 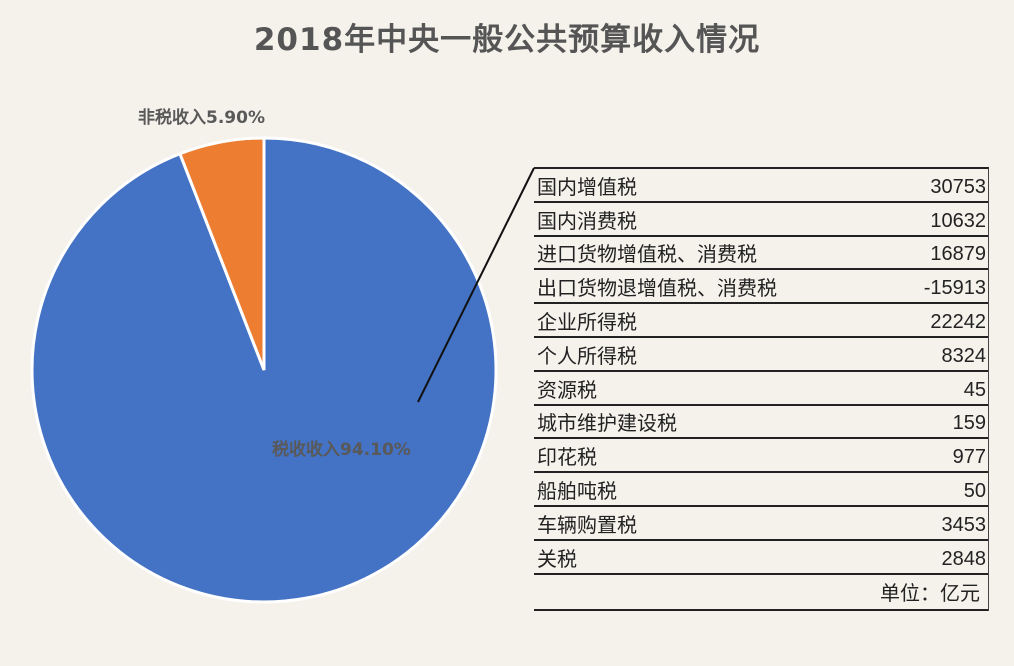 What do you see at coordinates (507, 40) in the screenshot?
I see `chart-title: 2018年中央一般公共预算收入情况` at bounding box center [507, 40].